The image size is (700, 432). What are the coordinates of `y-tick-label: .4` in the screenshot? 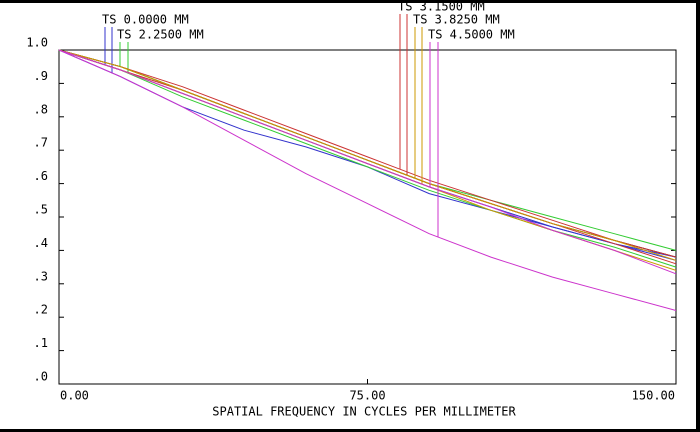 It's located at (41, 243).